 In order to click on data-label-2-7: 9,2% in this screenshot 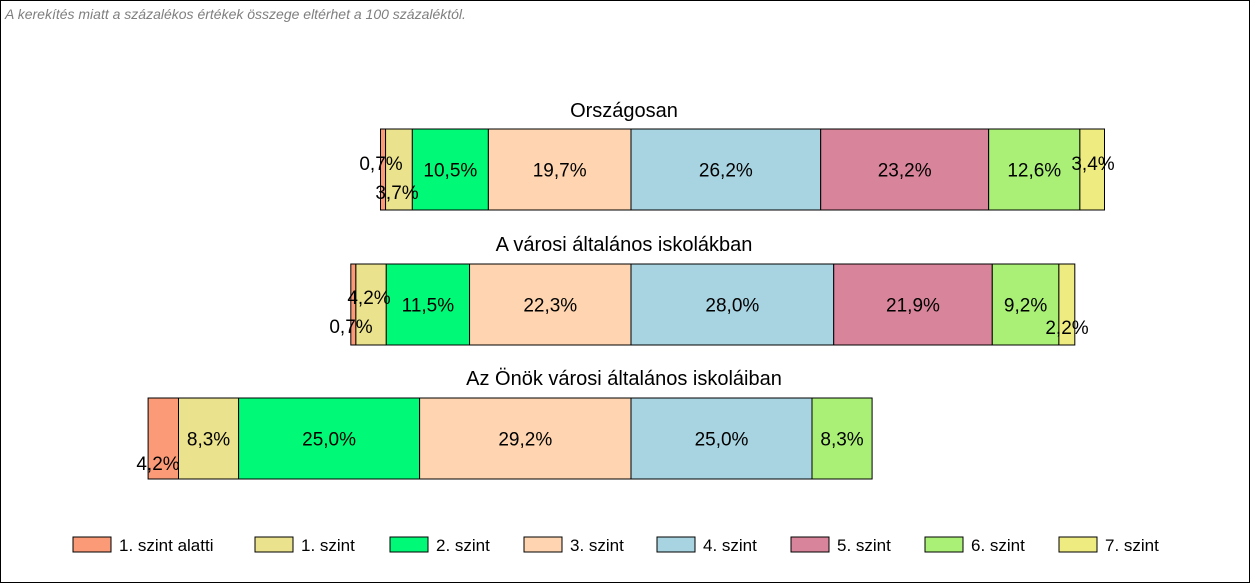, I will do `click(1025, 306)`.